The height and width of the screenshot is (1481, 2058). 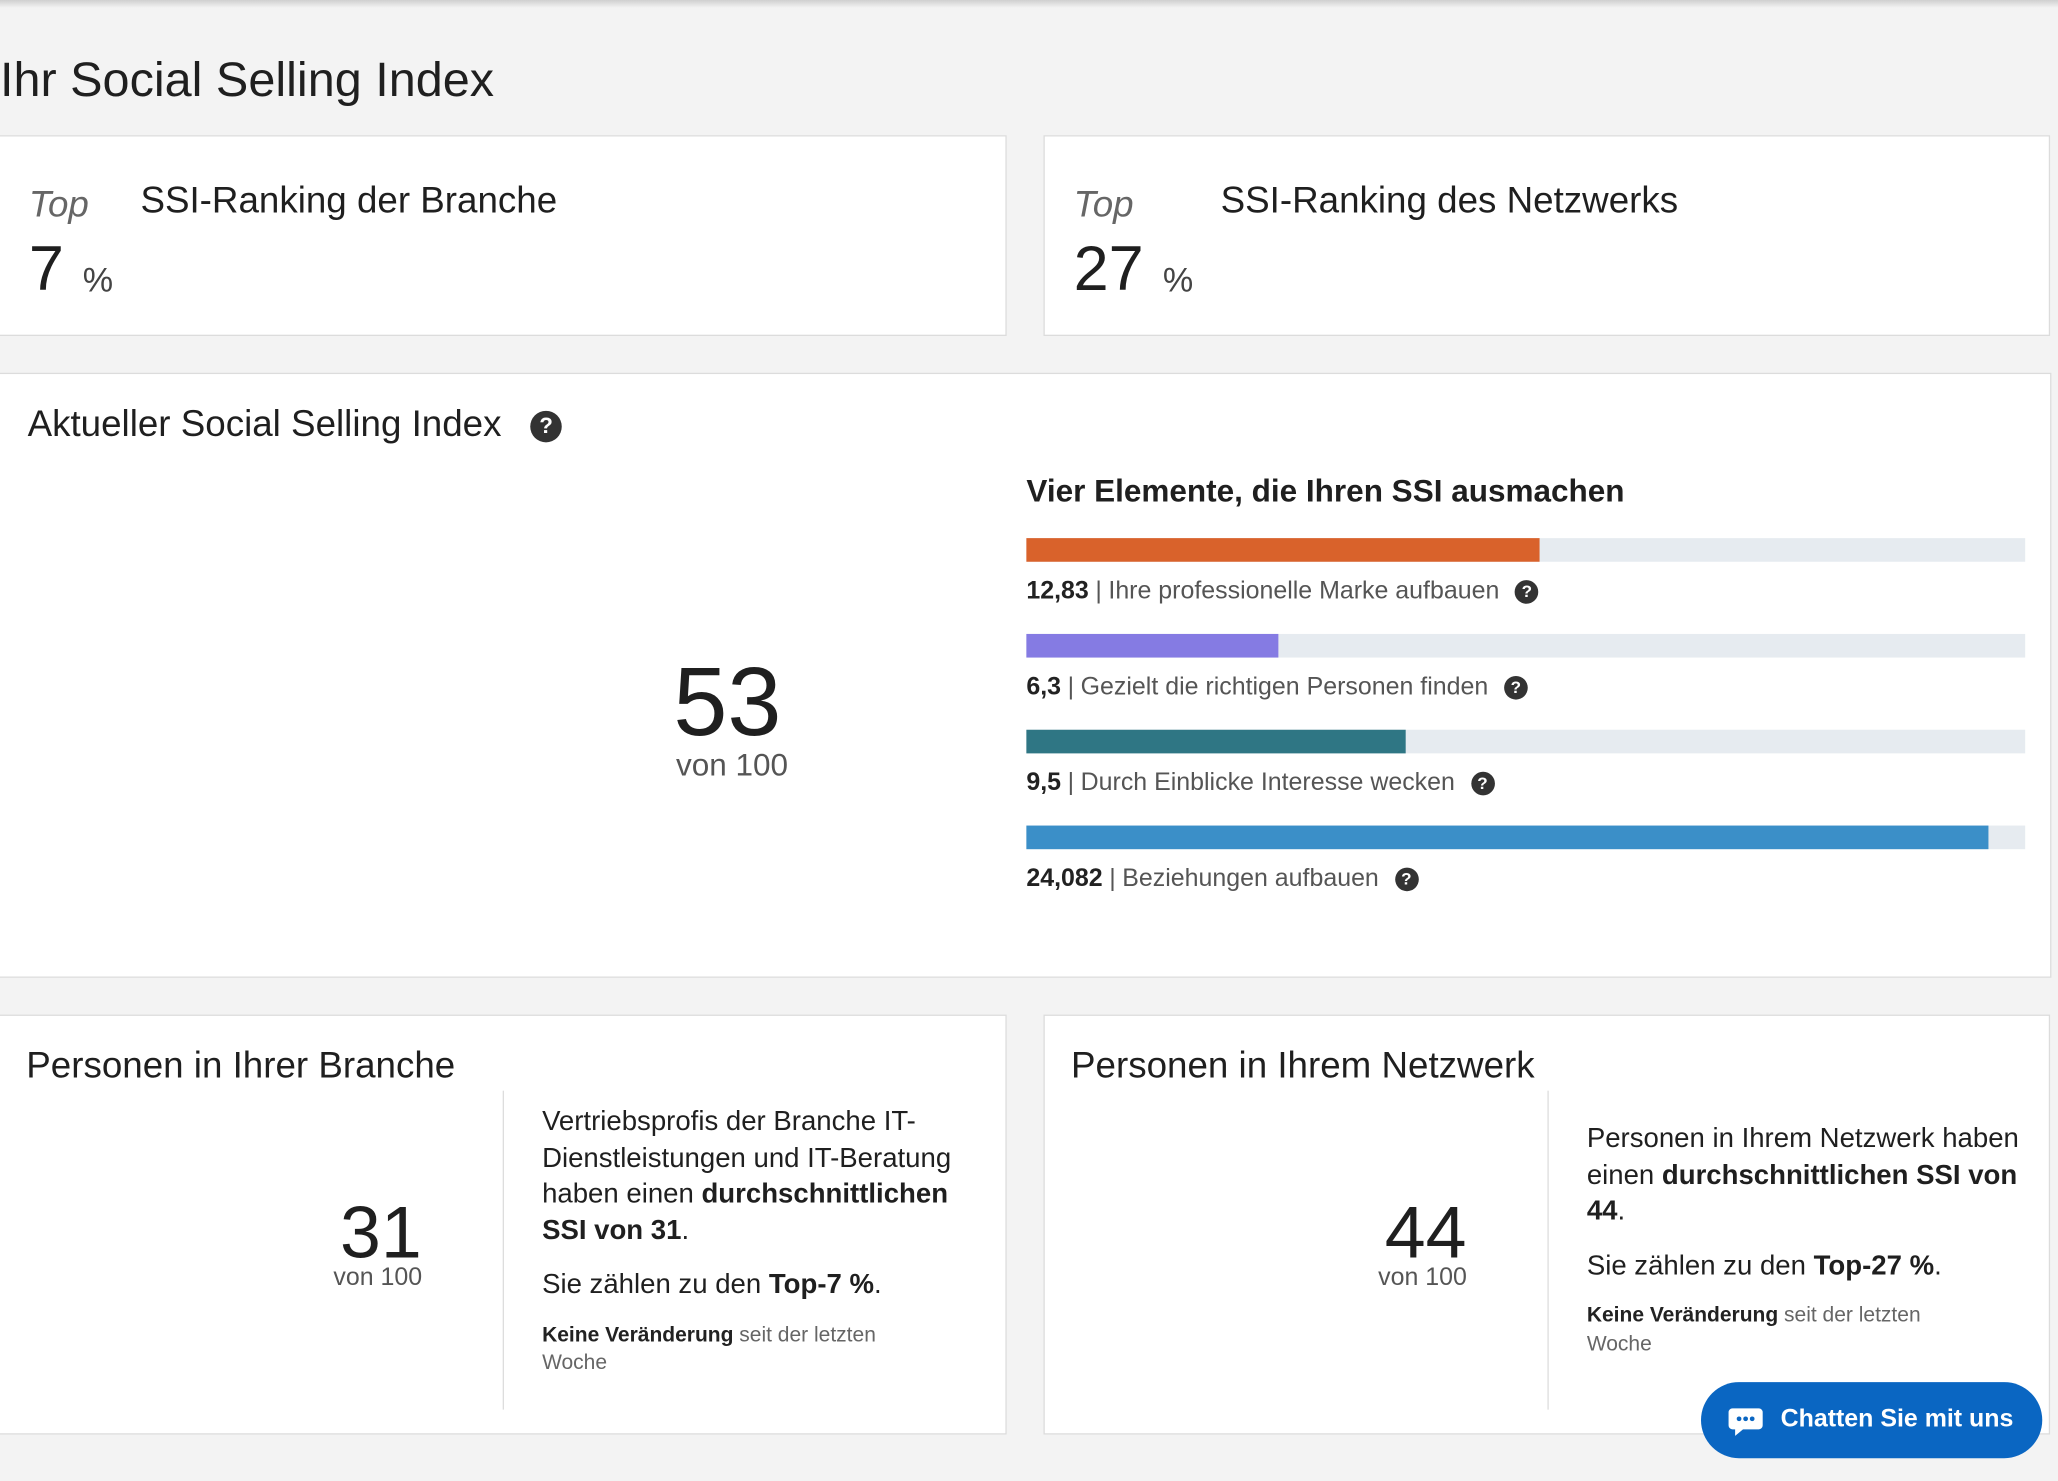 I want to click on peer-title: Personen in Ihrer Branche, so click(x=241, y=1065).